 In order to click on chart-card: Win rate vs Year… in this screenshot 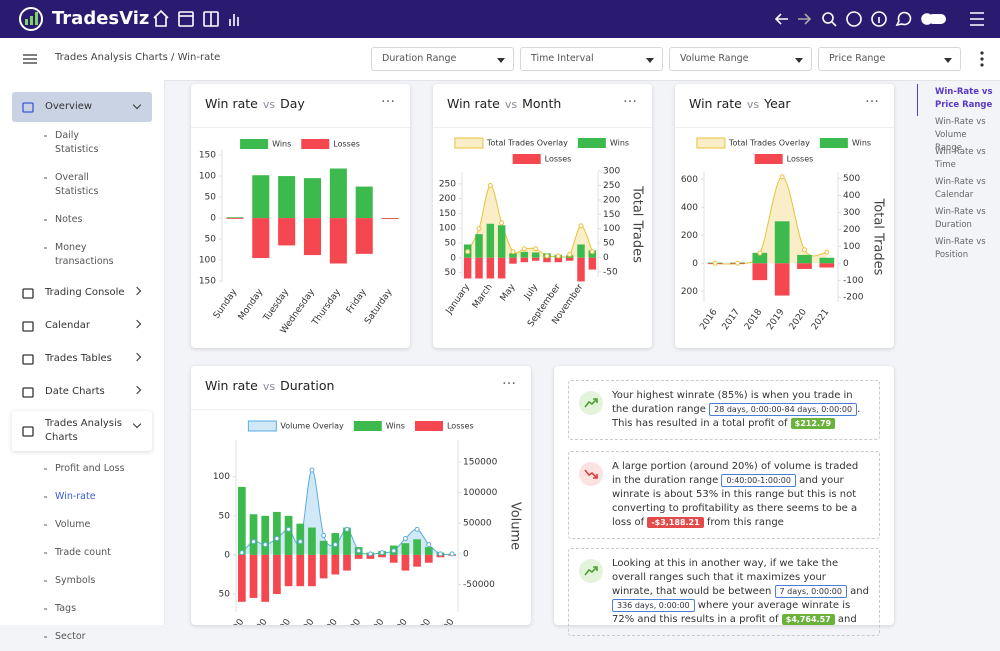, I will do `click(784, 216)`.